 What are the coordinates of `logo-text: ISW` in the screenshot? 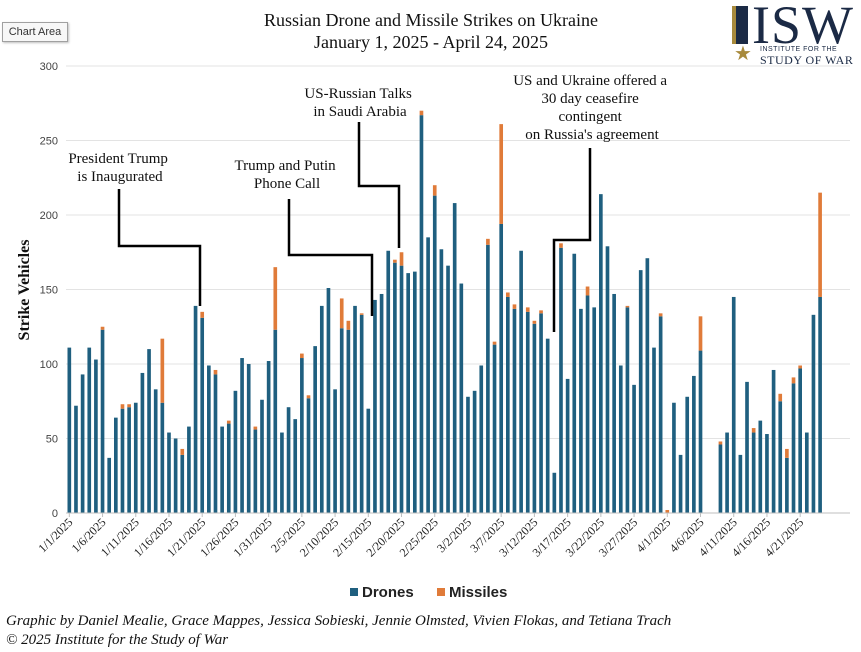 It's located at (803, 27).